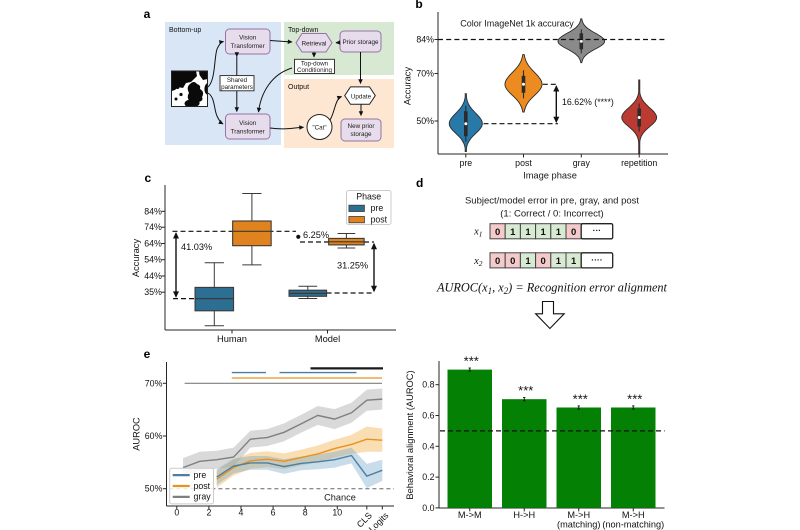  What do you see at coordinates (428, 416) in the screenshot?
I see `svg-text: 0.6` at bounding box center [428, 416].